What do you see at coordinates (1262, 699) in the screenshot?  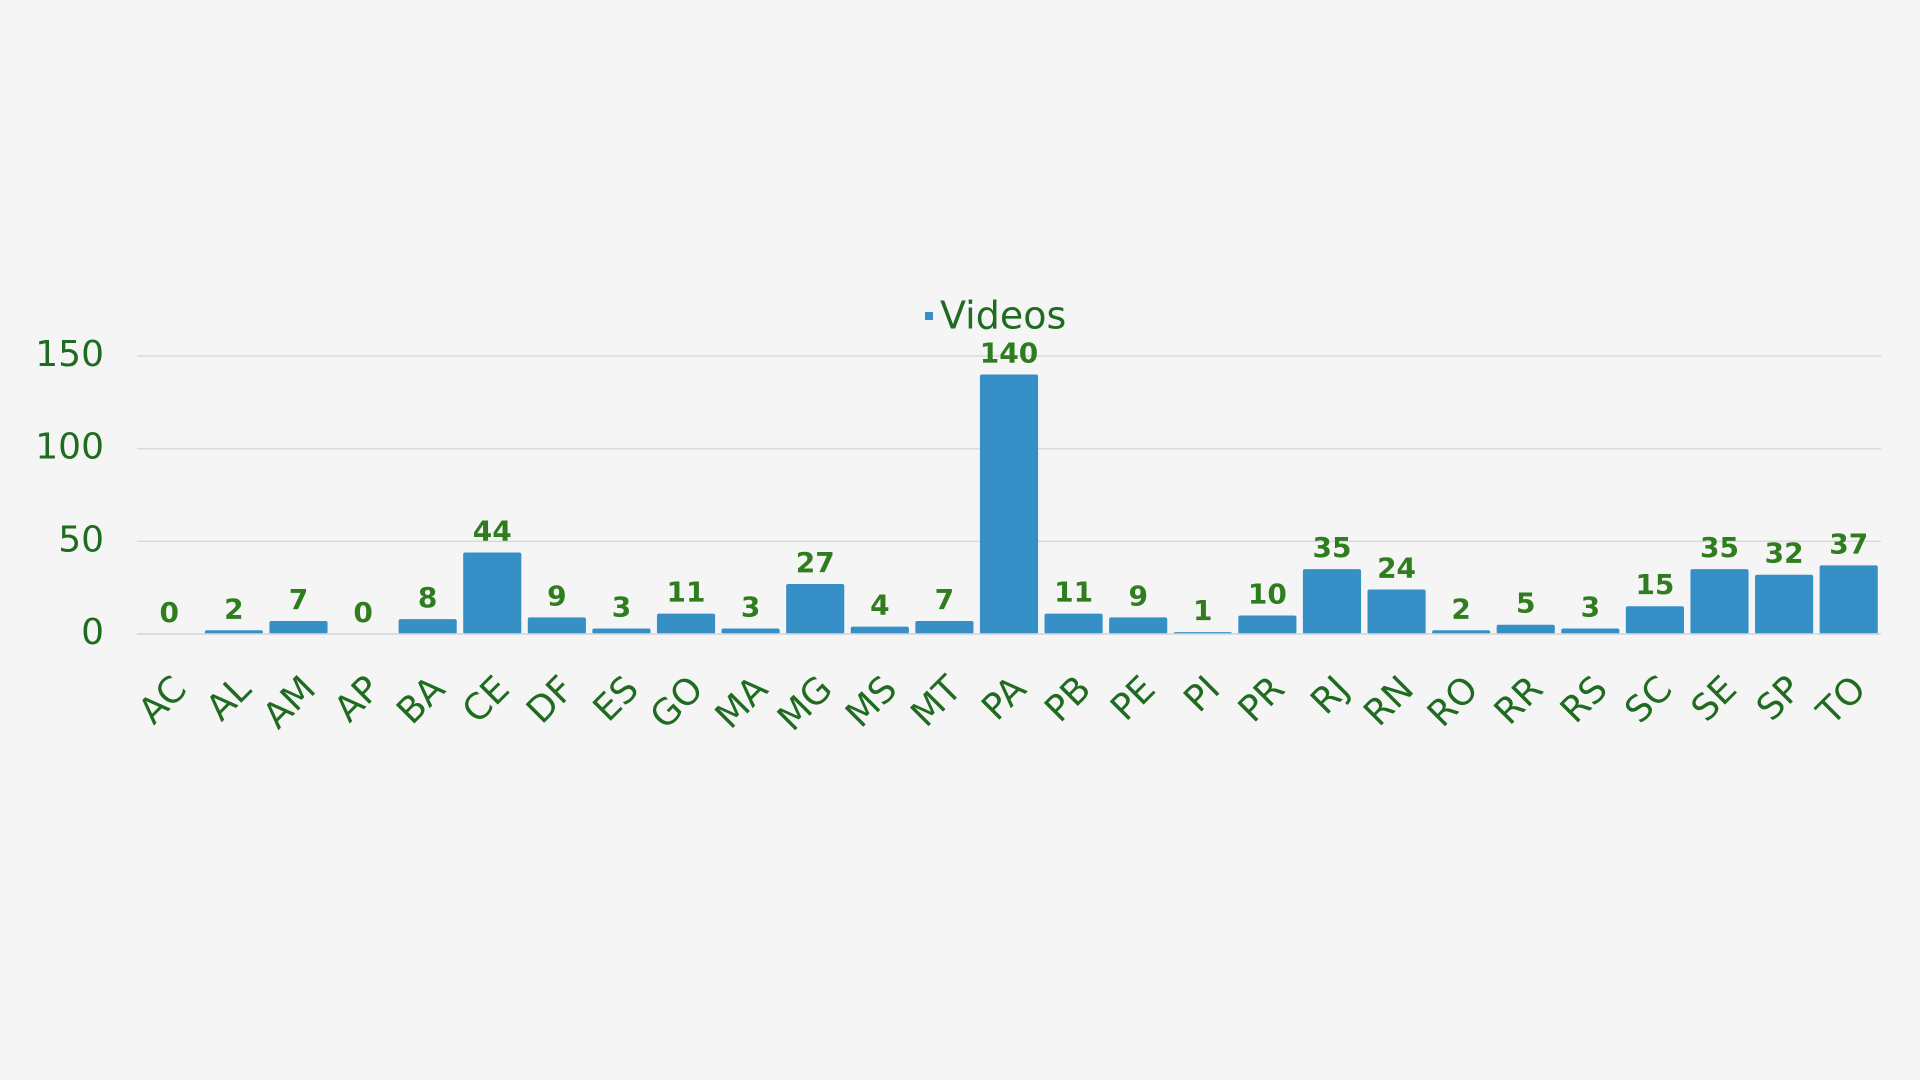 I see `x-tick-label: PR` at bounding box center [1262, 699].